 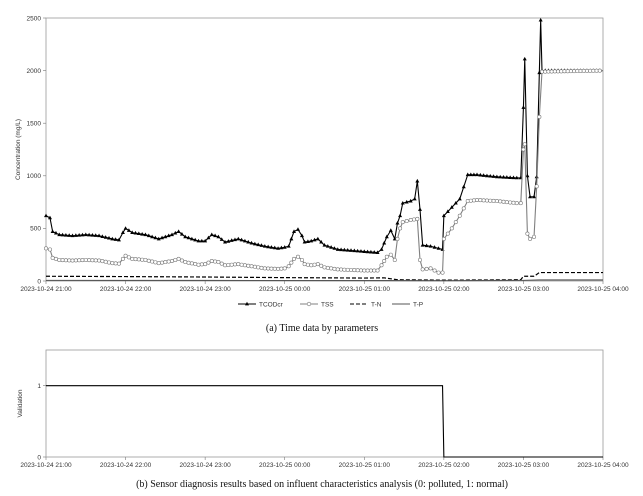 What do you see at coordinates (35, 229) in the screenshot?
I see `y-tick-label: 500` at bounding box center [35, 229].